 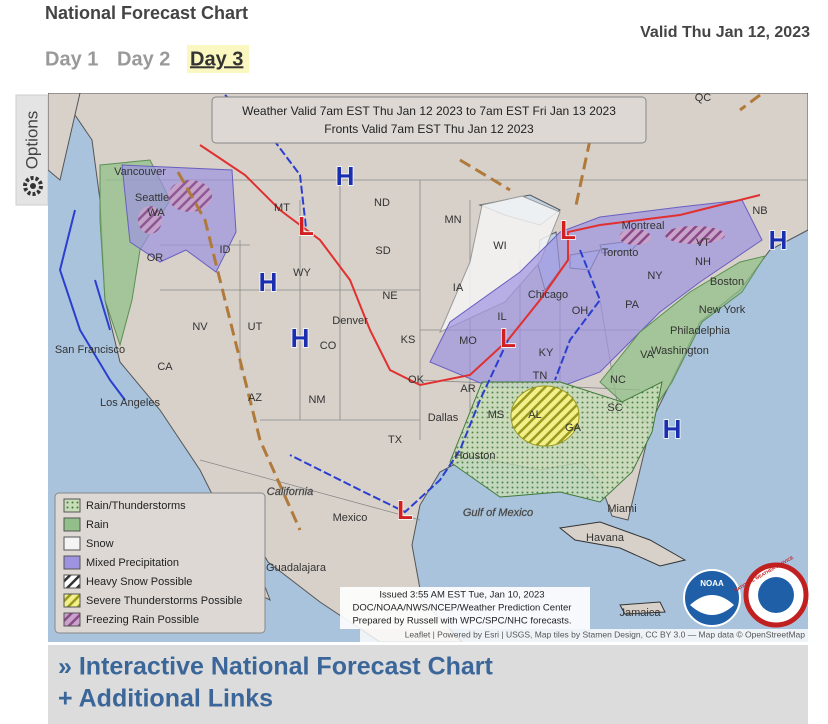 I want to click on map-label: ND, so click(x=382, y=203).